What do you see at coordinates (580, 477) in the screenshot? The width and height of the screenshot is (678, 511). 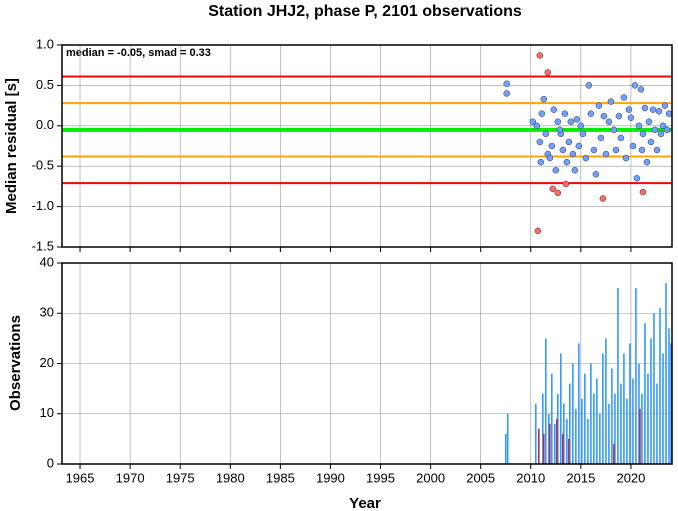 I see `x-tick-label: 2015` at bounding box center [580, 477].